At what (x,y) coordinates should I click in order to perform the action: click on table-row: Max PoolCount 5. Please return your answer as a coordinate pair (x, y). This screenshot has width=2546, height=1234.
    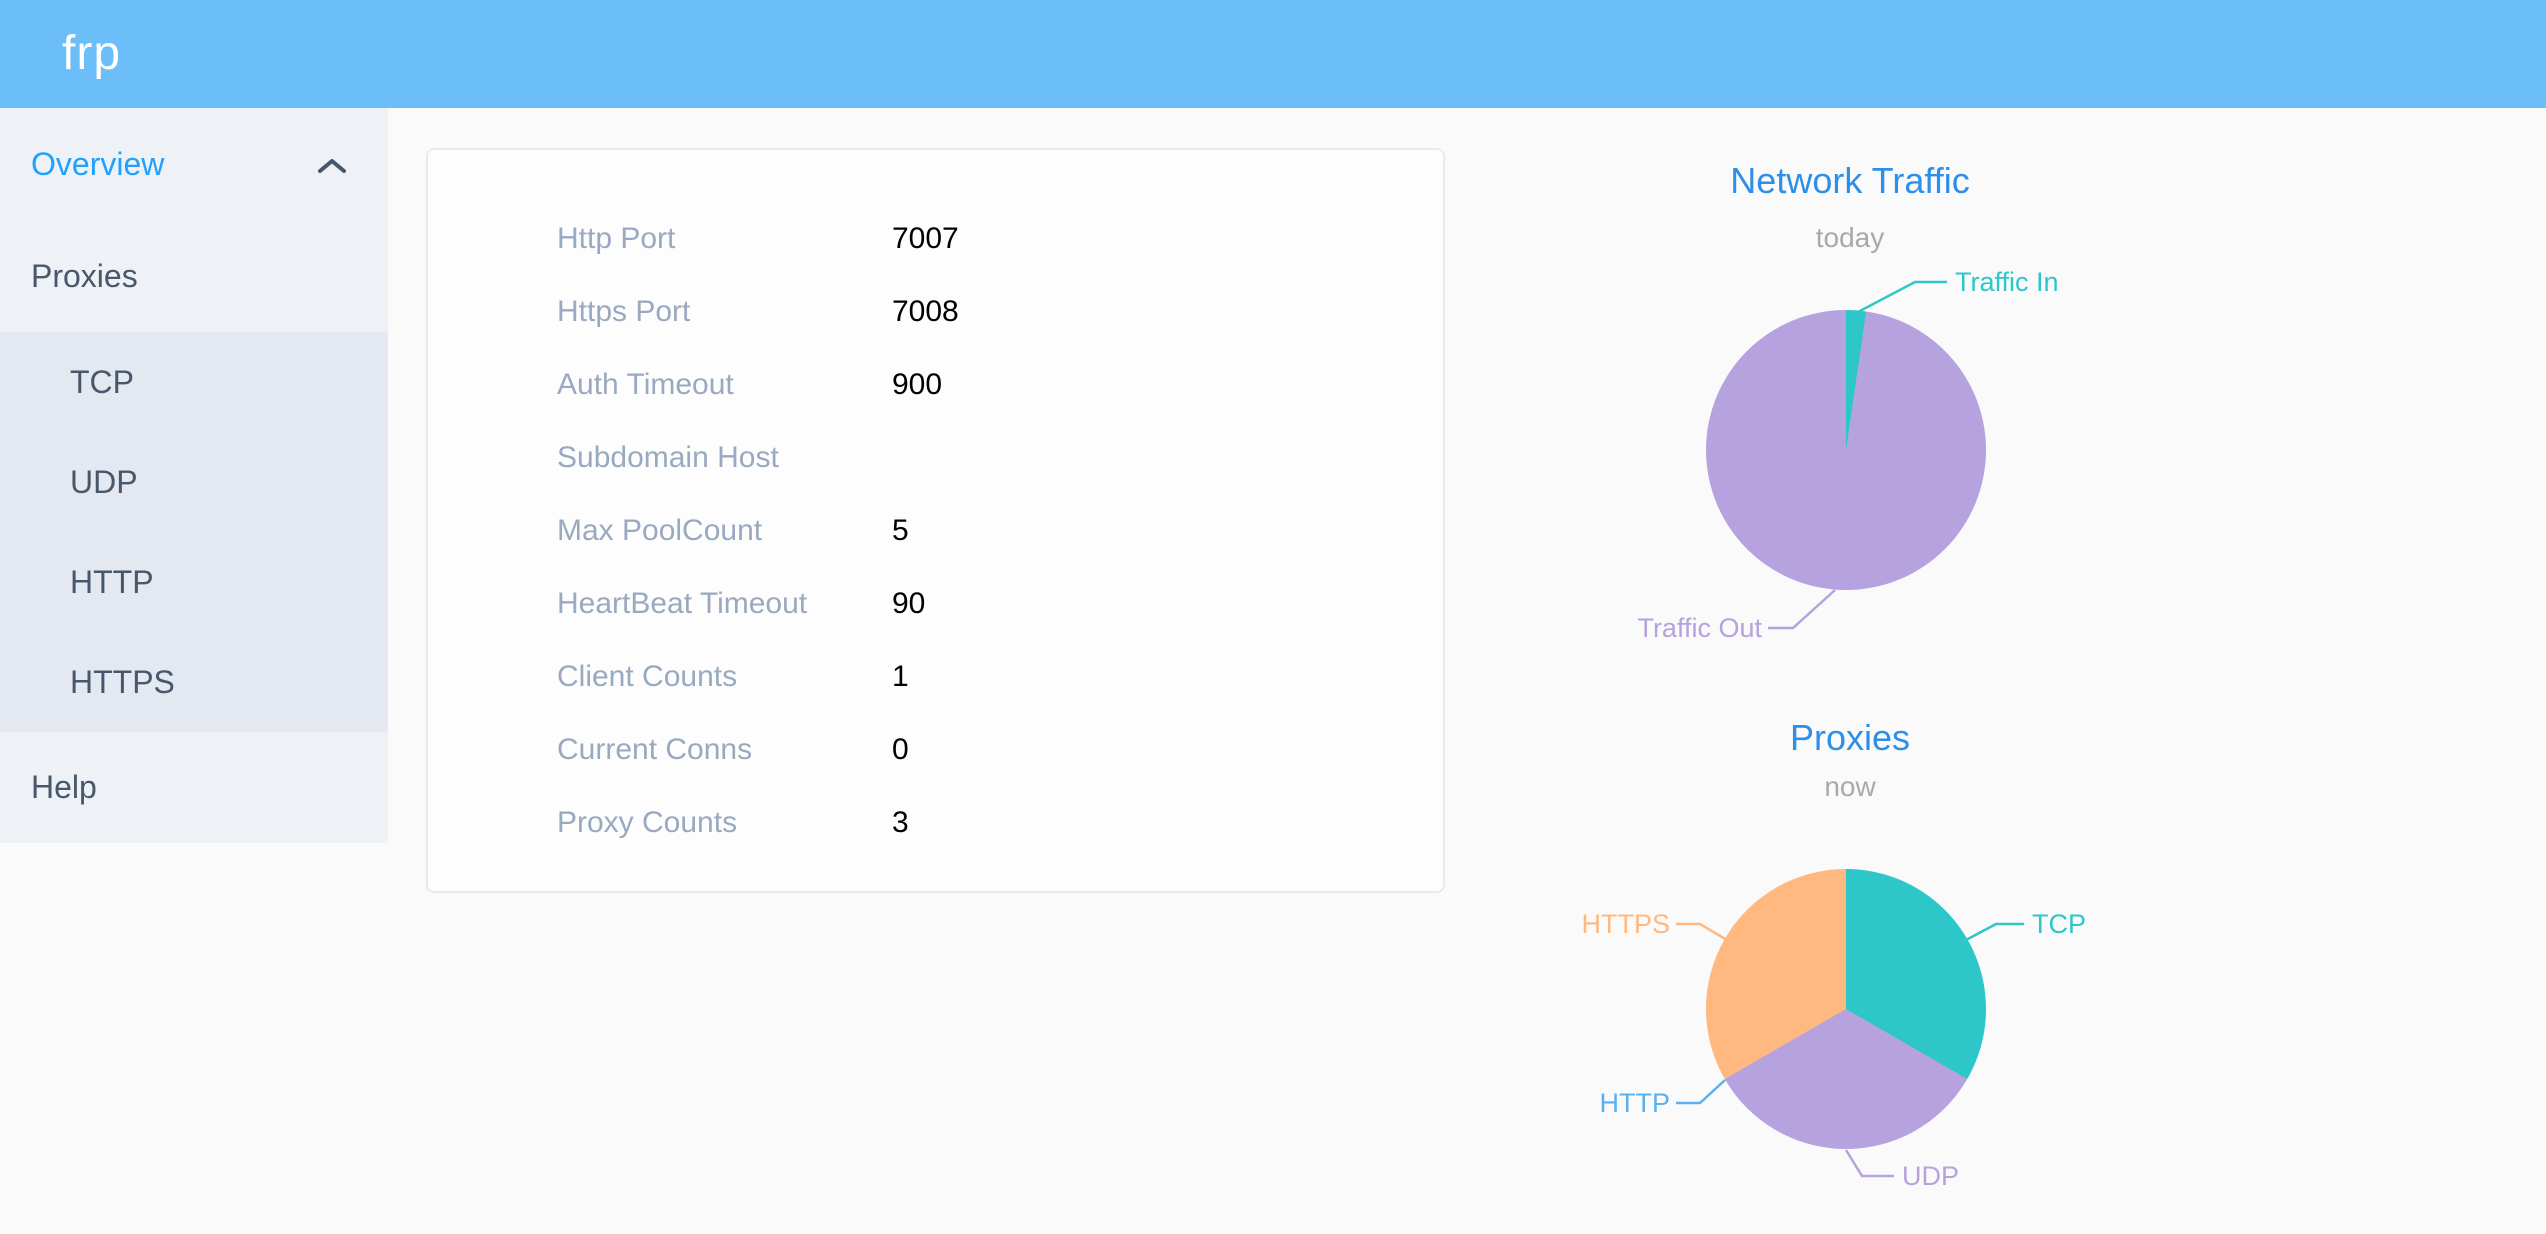
    Looking at the image, I should click on (935, 530).